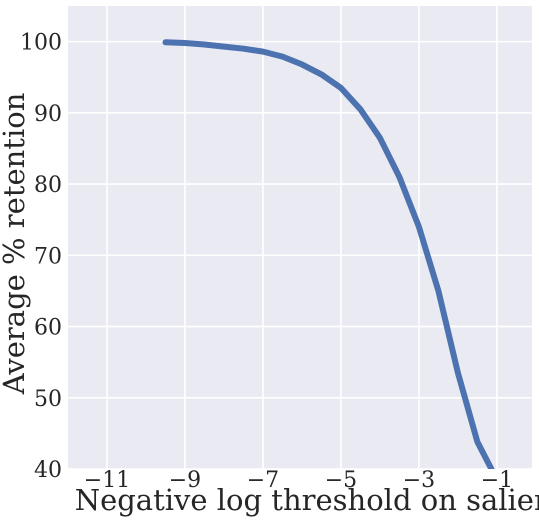  I want to click on x-tick-label: −11, so click(107, 480).